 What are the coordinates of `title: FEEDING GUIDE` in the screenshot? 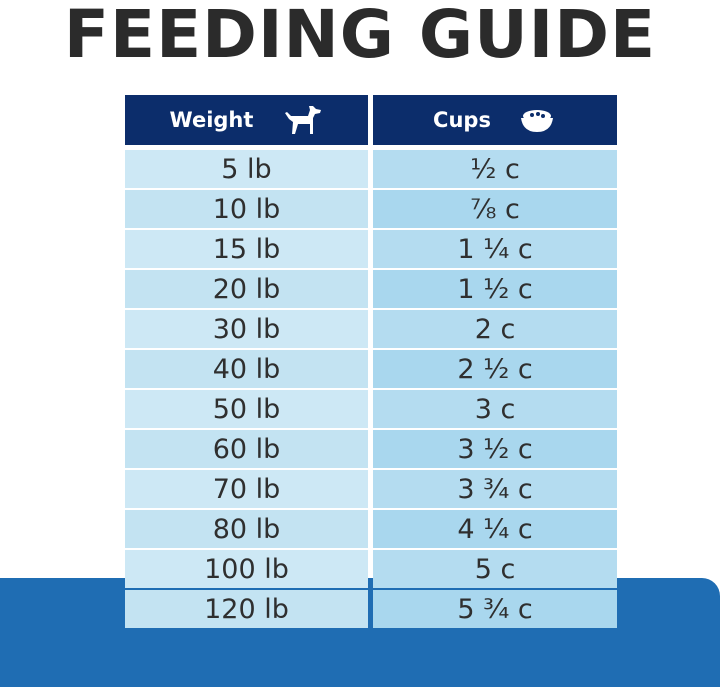 It's located at (360, 36).